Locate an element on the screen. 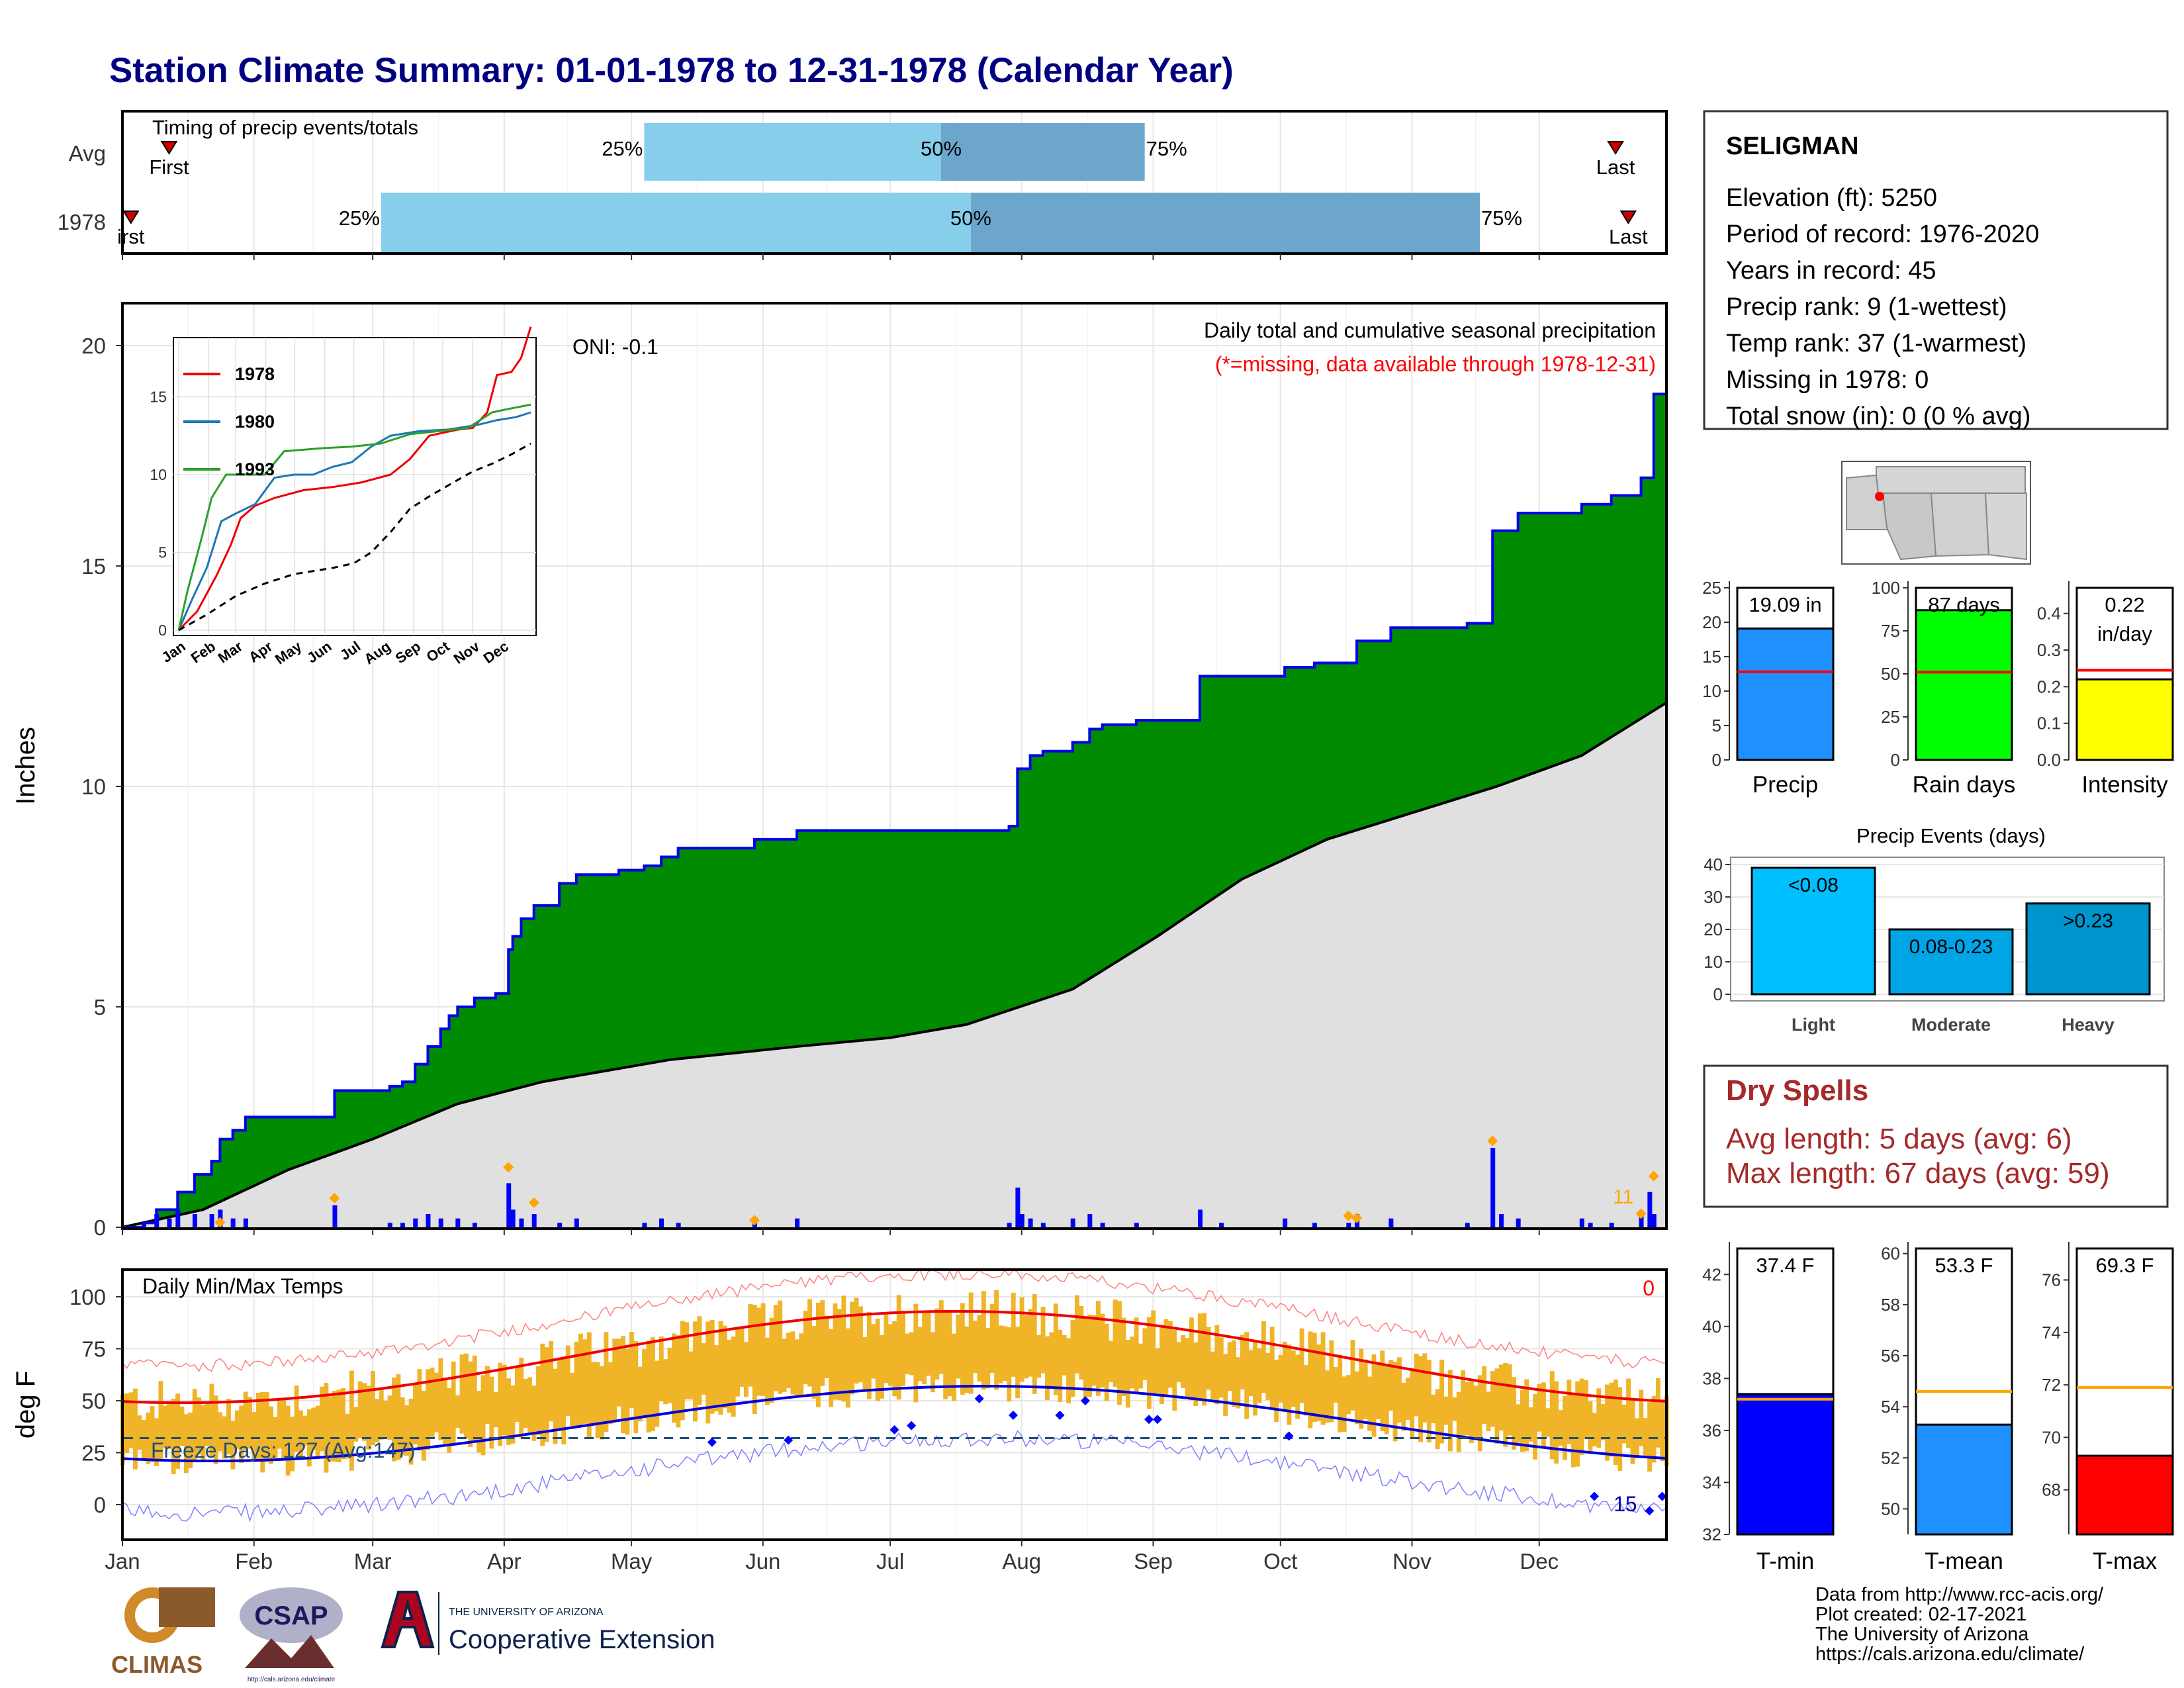 The image size is (2184, 1688). month-label: Feb is located at coordinates (254, 1561).